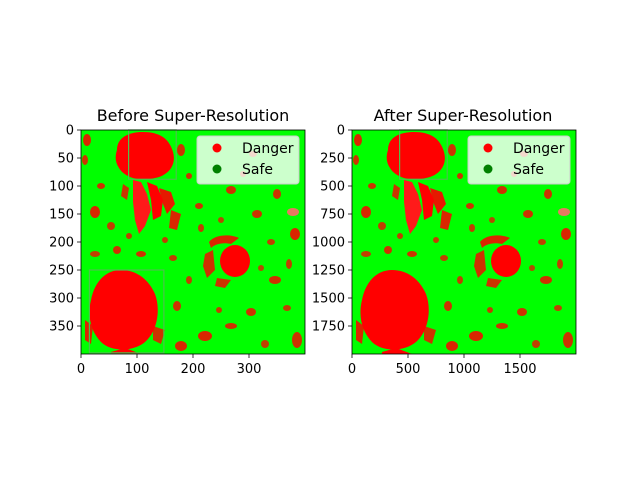  I want to click on after-legend-safe-marker, so click(488, 169).